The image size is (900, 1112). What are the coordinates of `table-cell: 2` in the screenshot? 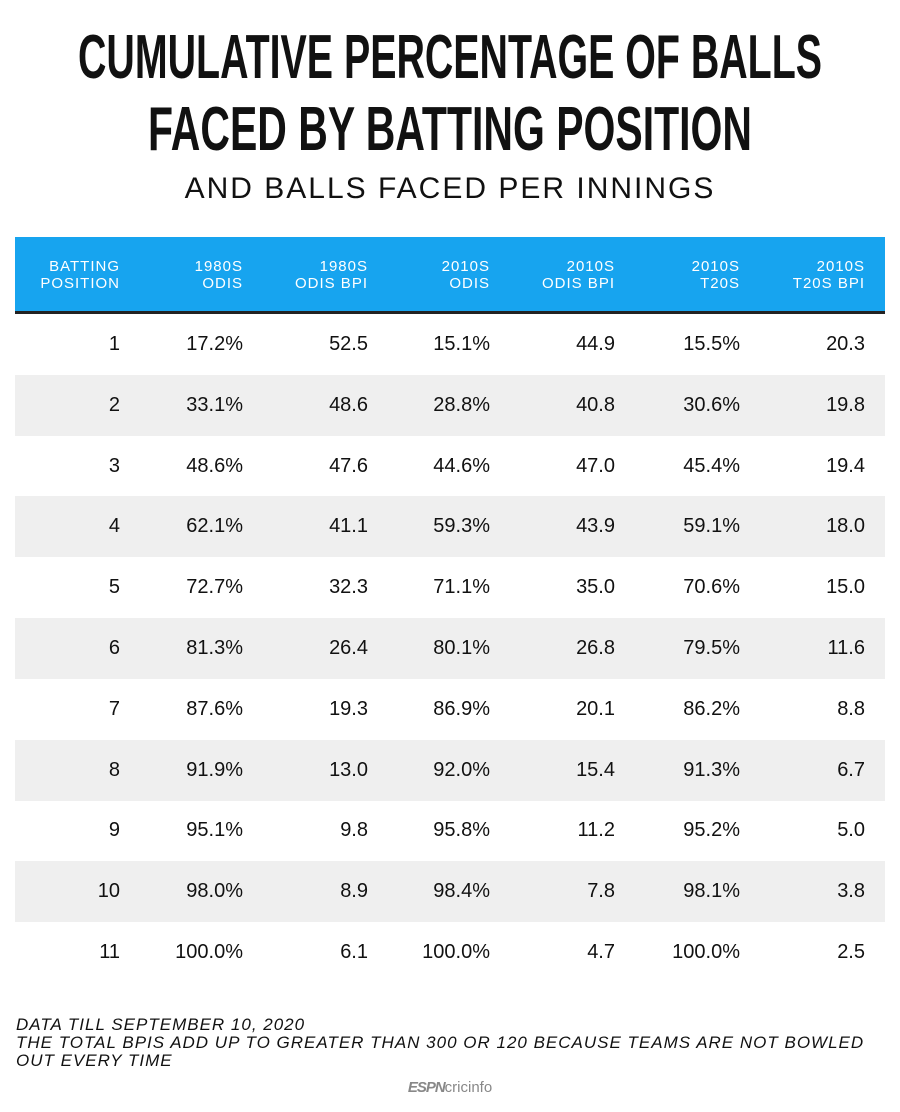 It's located at (114, 404).